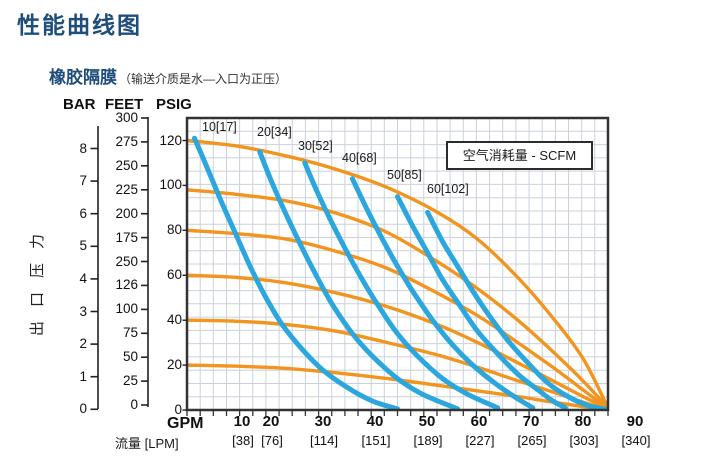 The width and height of the screenshot is (707, 463). I want to click on bar-tick-label: 3, so click(83, 311).